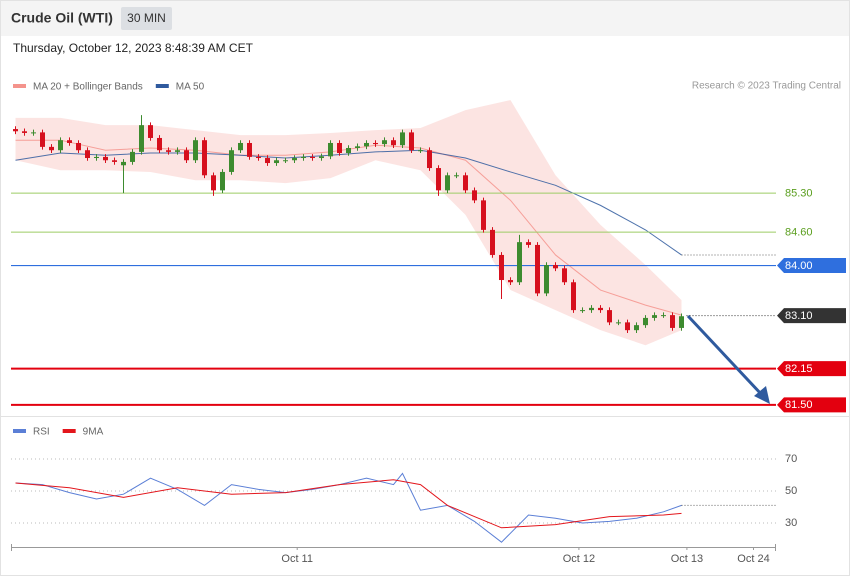 The height and width of the screenshot is (576, 850). Describe the element at coordinates (88, 87) in the screenshot. I see `legend-label: MA 20 + Bollinger Bands` at that location.